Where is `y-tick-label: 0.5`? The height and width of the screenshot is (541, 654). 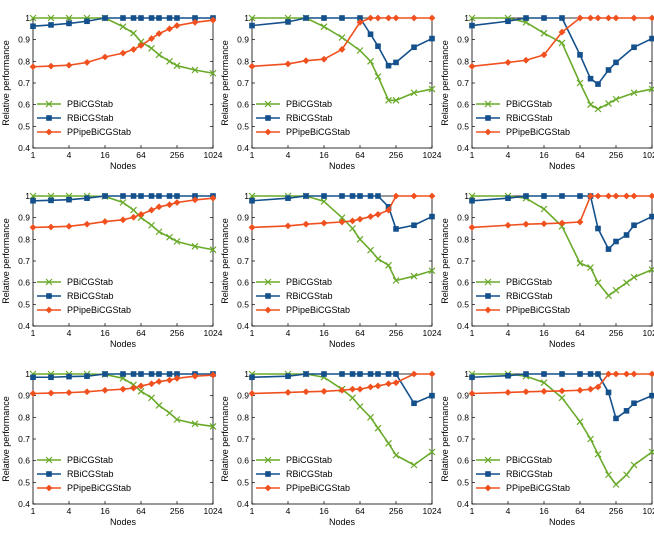
y-tick-label: 0.5 is located at coordinates (463, 126).